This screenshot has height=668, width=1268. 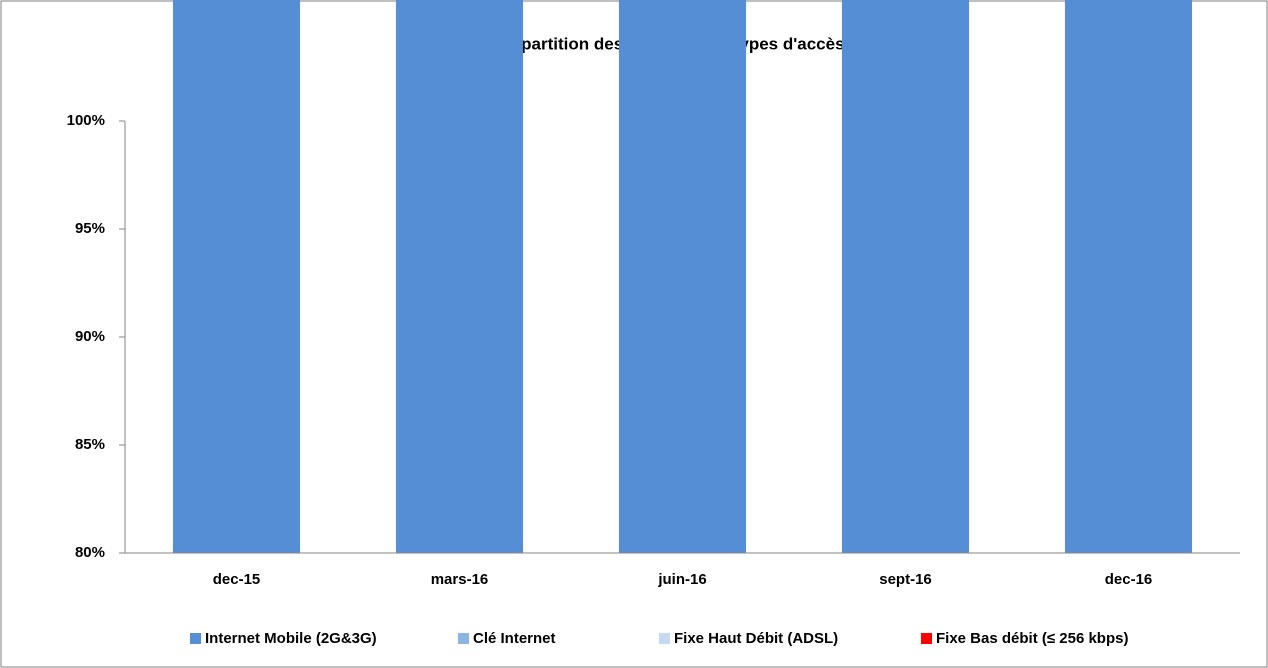 I want to click on y-tick-label: 95%, so click(x=90, y=228).